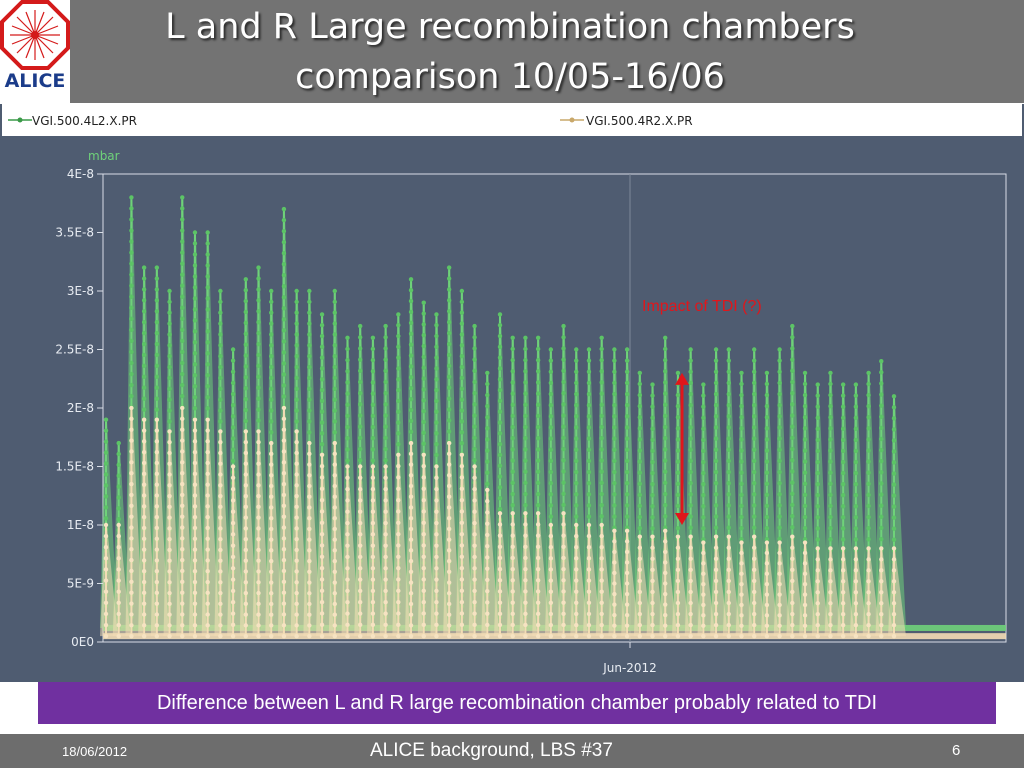  What do you see at coordinates (702, 306) in the screenshot?
I see `annotation-text: Impact of TDI (?)` at bounding box center [702, 306].